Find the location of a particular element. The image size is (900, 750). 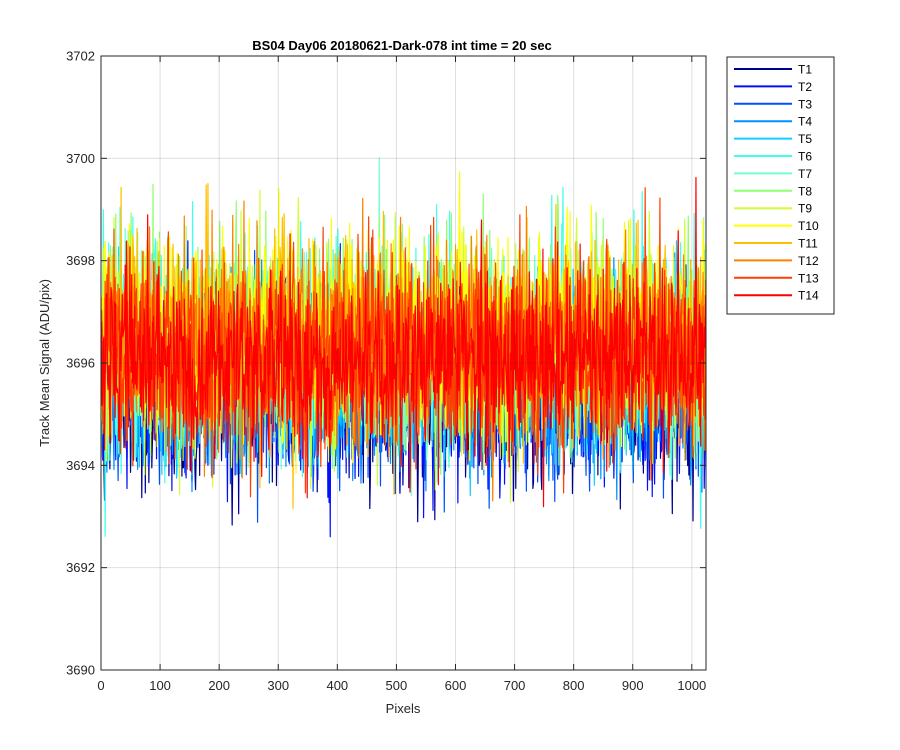

y-axis-label: Track Mean Signal (ADU/pix) is located at coordinates (44, 363).